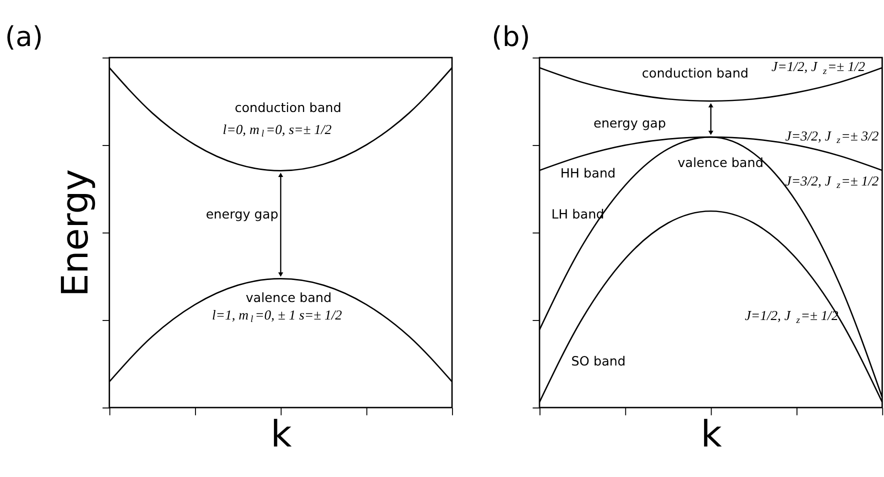  I want to click on chart-title: (b), so click(511, 38).